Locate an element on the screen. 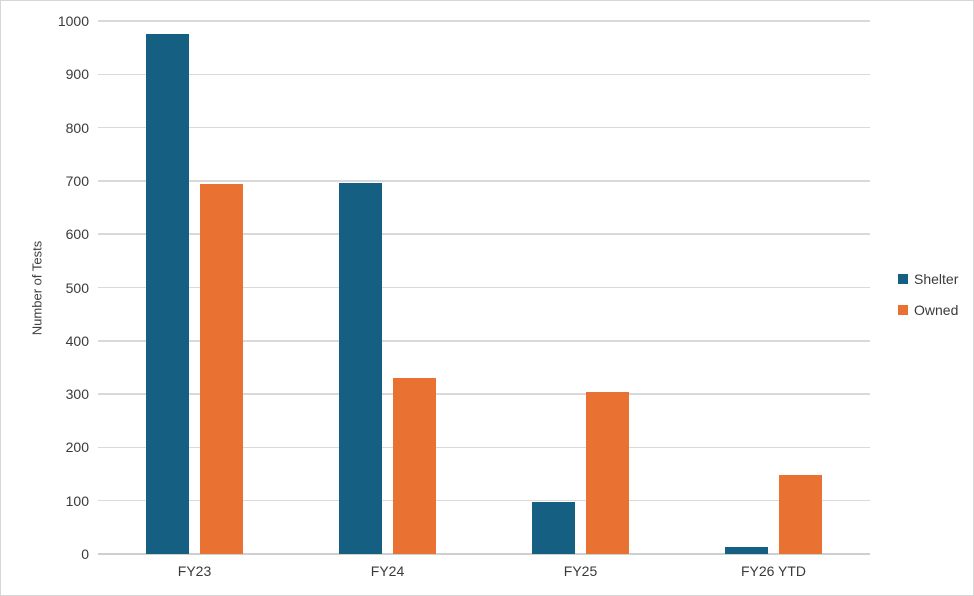 This screenshot has width=974, height=596. bar-owned-fy25 is located at coordinates (607, 472).